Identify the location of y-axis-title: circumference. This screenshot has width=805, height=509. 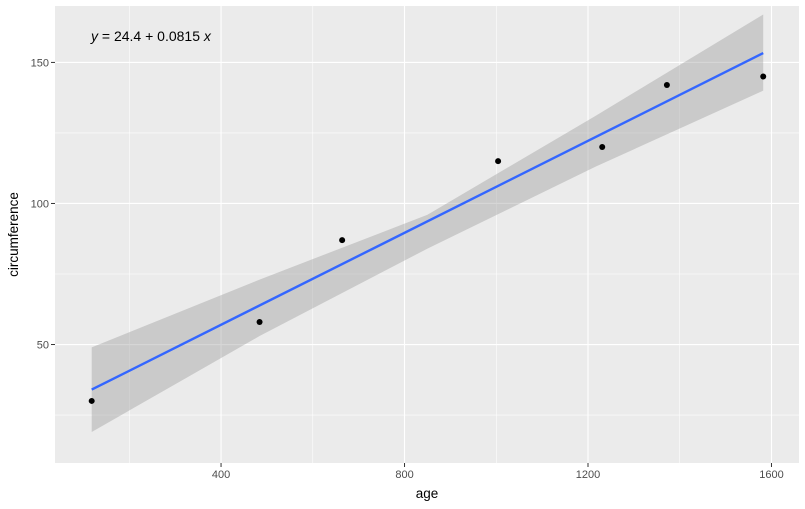
(13, 234).